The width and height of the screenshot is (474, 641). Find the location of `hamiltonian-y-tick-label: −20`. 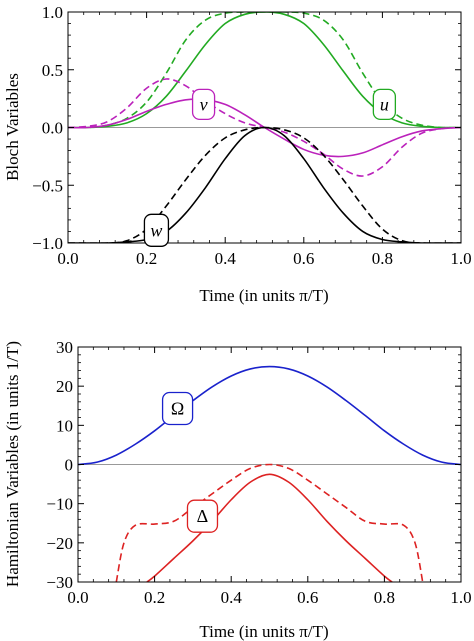

hamiltonian-y-tick-label: −20 is located at coordinates (59, 543).